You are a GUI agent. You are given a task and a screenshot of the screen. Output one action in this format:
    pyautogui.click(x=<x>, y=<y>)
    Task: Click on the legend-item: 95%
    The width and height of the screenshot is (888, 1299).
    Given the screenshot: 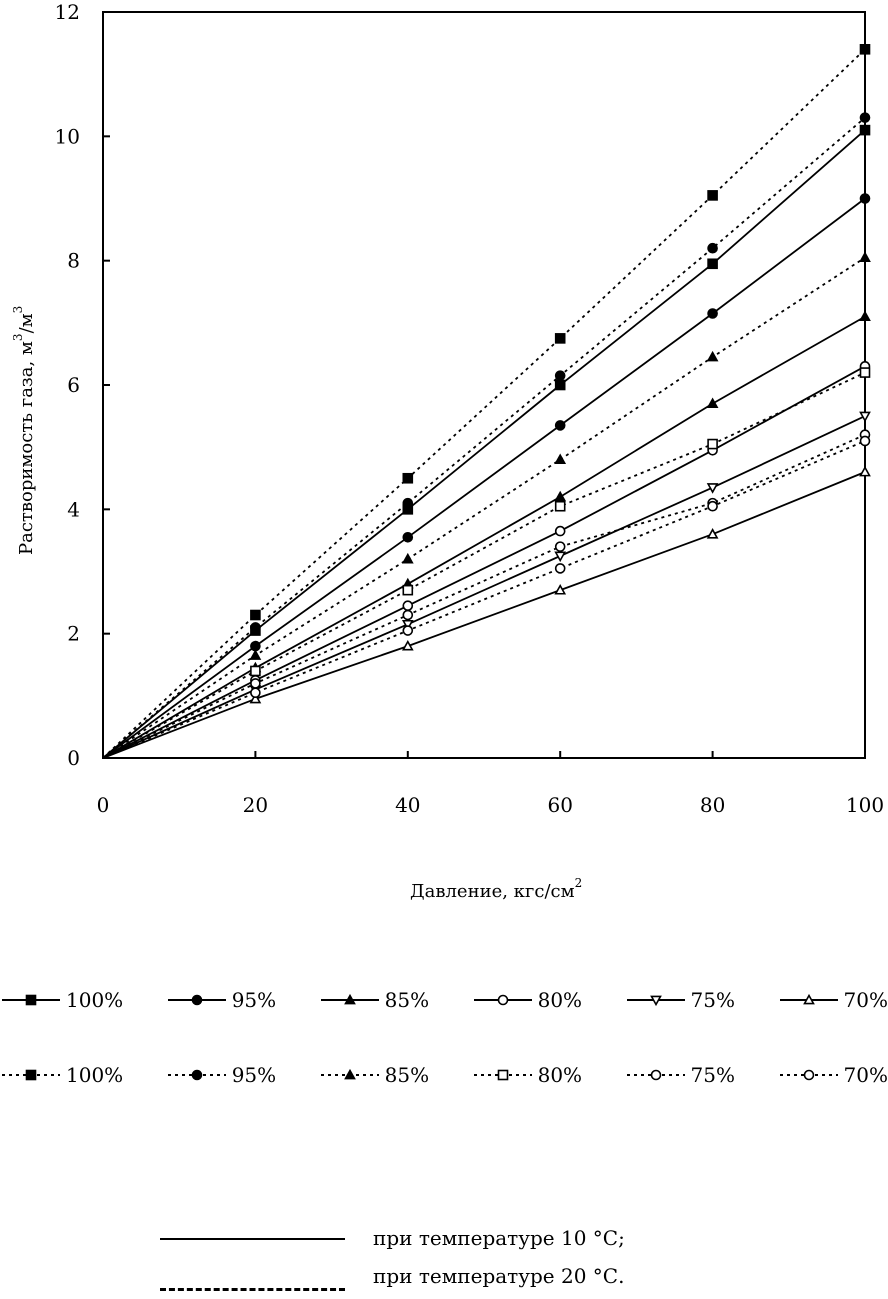 What is the action you would take?
    pyautogui.click(x=221, y=1000)
    